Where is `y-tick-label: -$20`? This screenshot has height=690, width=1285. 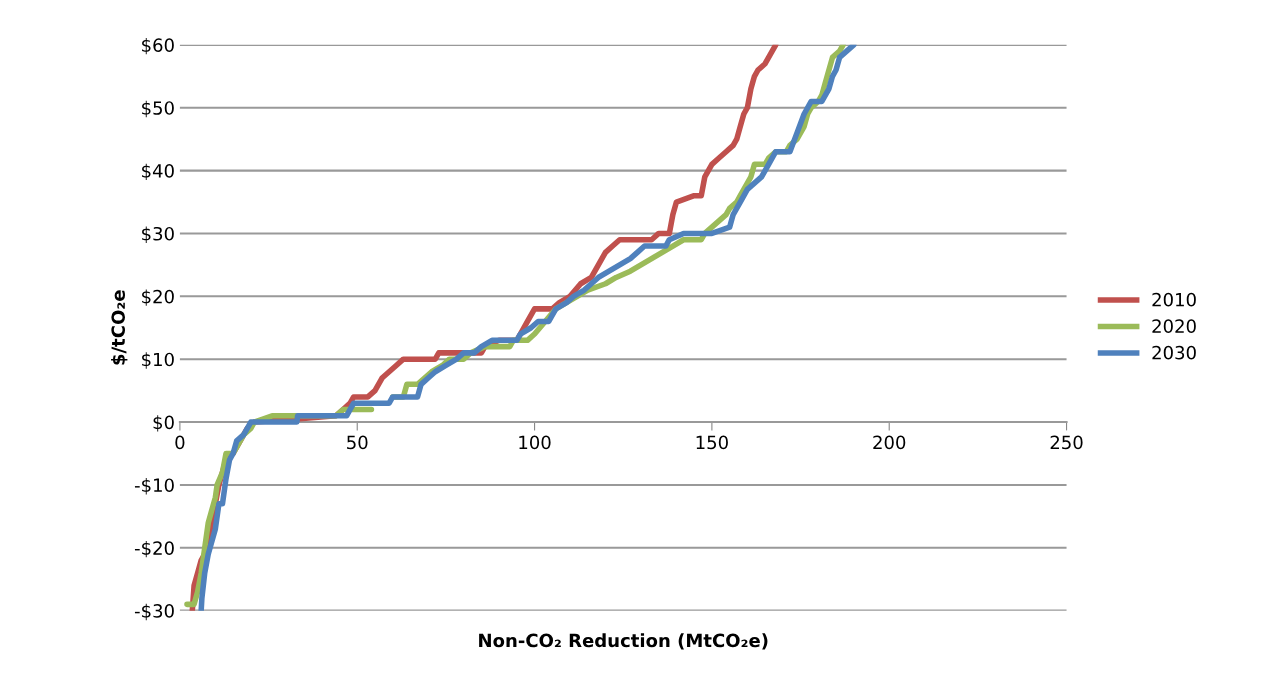
y-tick-label: -$20 is located at coordinates (154, 549).